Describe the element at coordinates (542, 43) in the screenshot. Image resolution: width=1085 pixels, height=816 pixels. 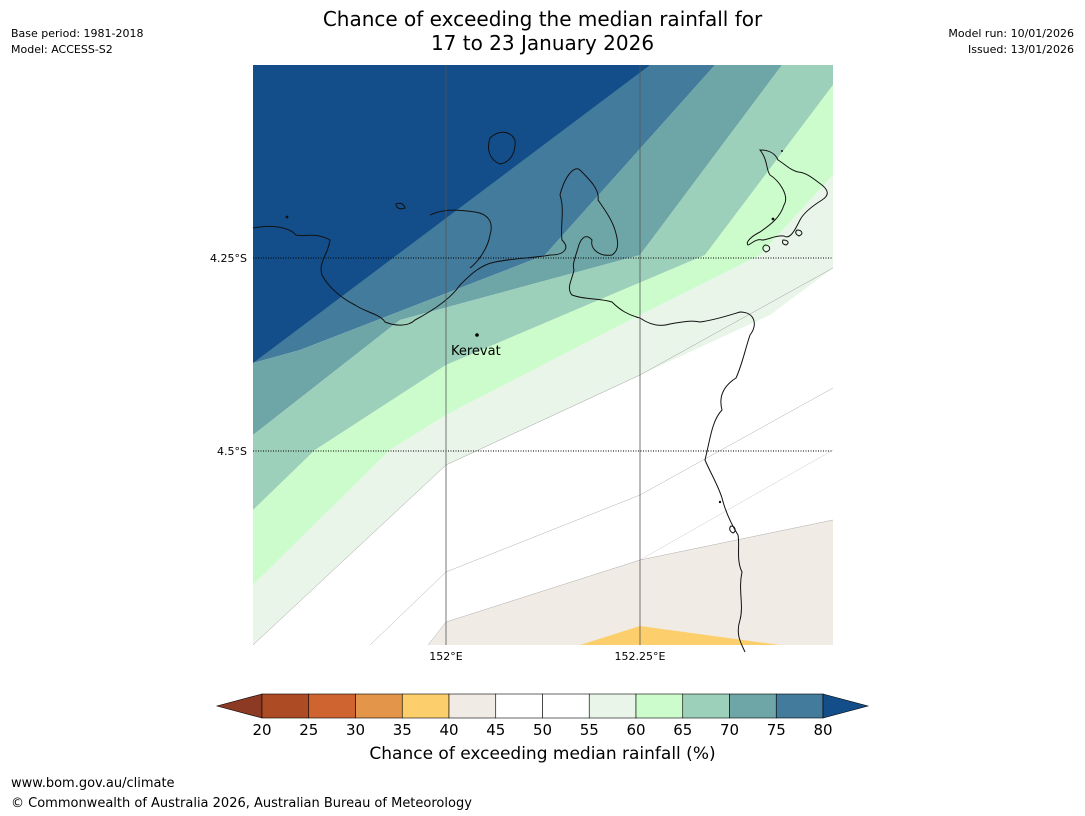
I see `title-line-2: 17 to 23 January 2026` at that location.